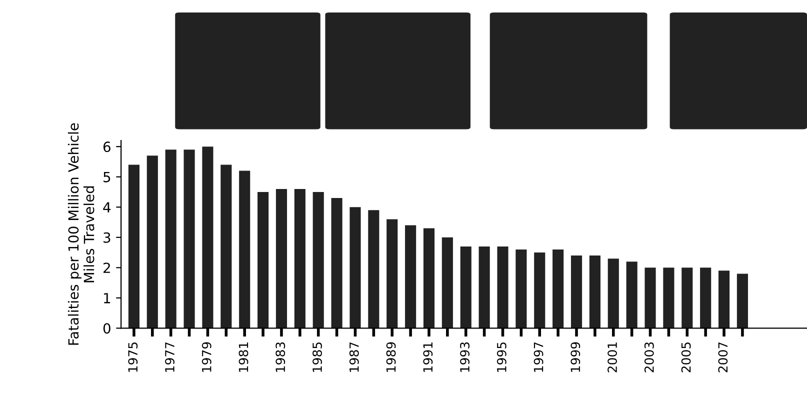 Image resolution: width=807 pixels, height=417 pixels. I want to click on y-axis-title: Fatalities per 100 Million Vehicle Miles Traveled, so click(81, 234).